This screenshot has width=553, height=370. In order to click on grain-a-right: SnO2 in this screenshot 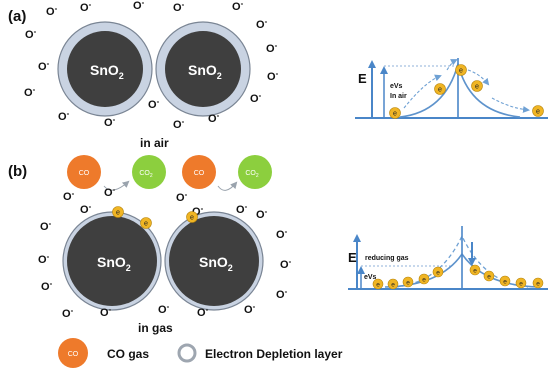, I will do `click(203, 69)`.